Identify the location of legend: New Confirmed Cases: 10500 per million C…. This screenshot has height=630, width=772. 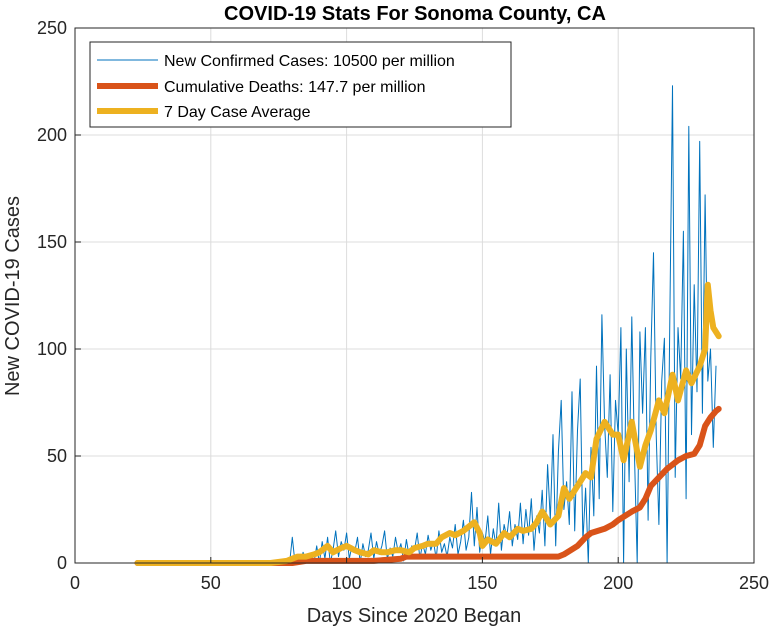
(300, 84).